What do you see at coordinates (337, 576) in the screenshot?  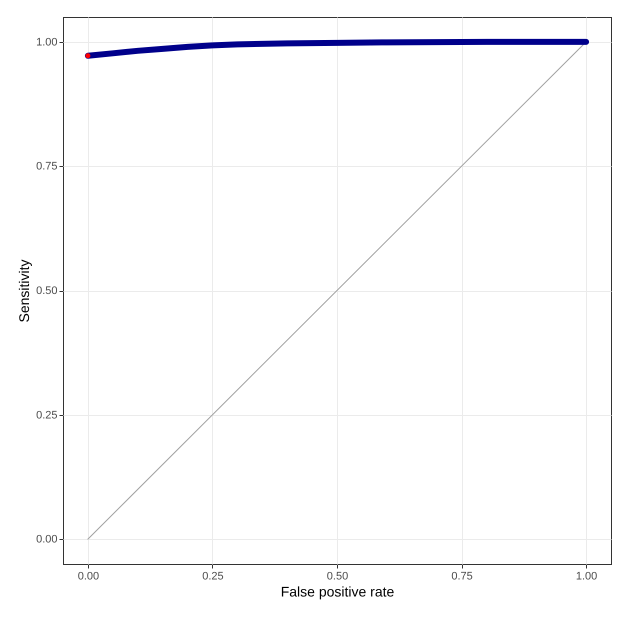 I see `x-tick-label: 0.50` at bounding box center [337, 576].